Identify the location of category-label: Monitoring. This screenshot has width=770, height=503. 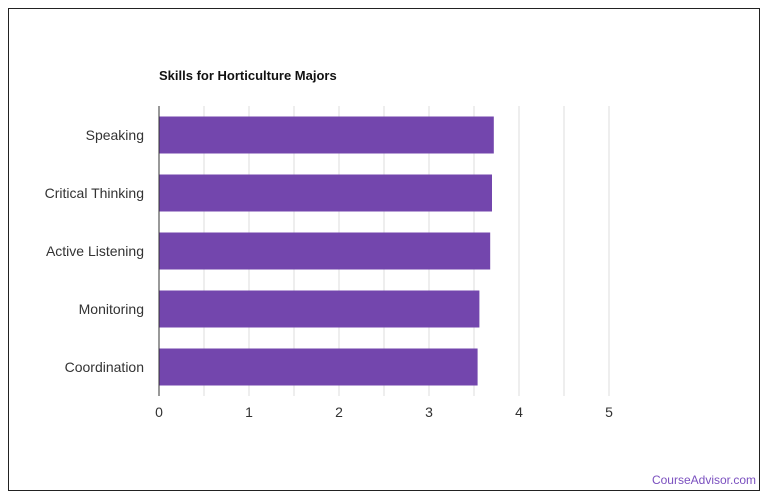
(111, 309).